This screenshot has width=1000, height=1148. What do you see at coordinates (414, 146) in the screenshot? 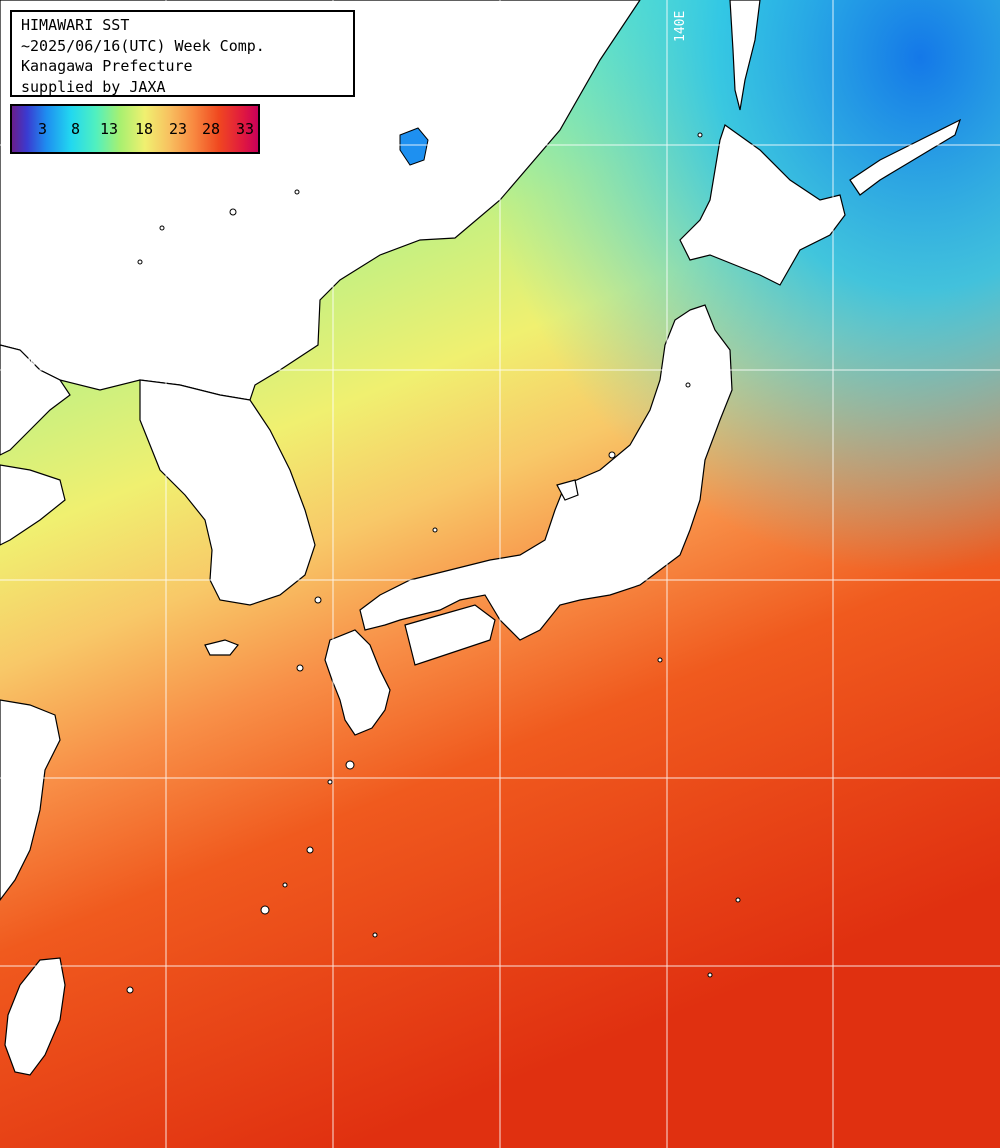
I see `lake-khanka` at bounding box center [414, 146].